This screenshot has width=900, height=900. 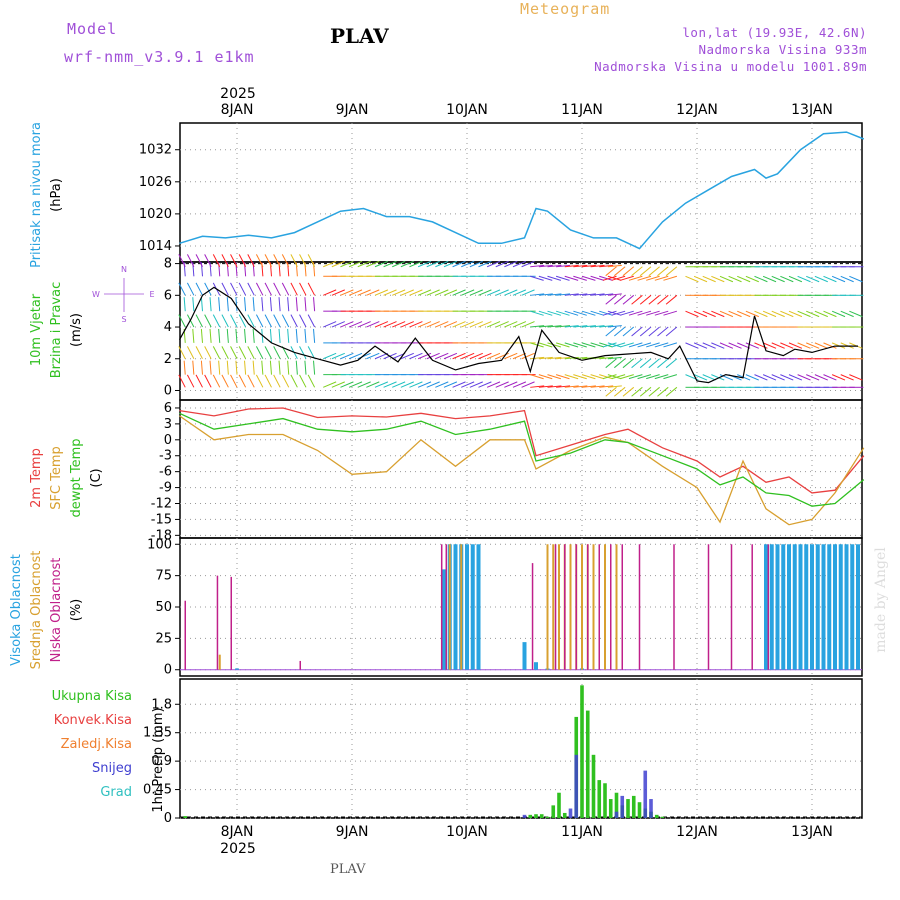 I want to click on ylabel-temperature: 2m Temp, so click(x=36, y=478).